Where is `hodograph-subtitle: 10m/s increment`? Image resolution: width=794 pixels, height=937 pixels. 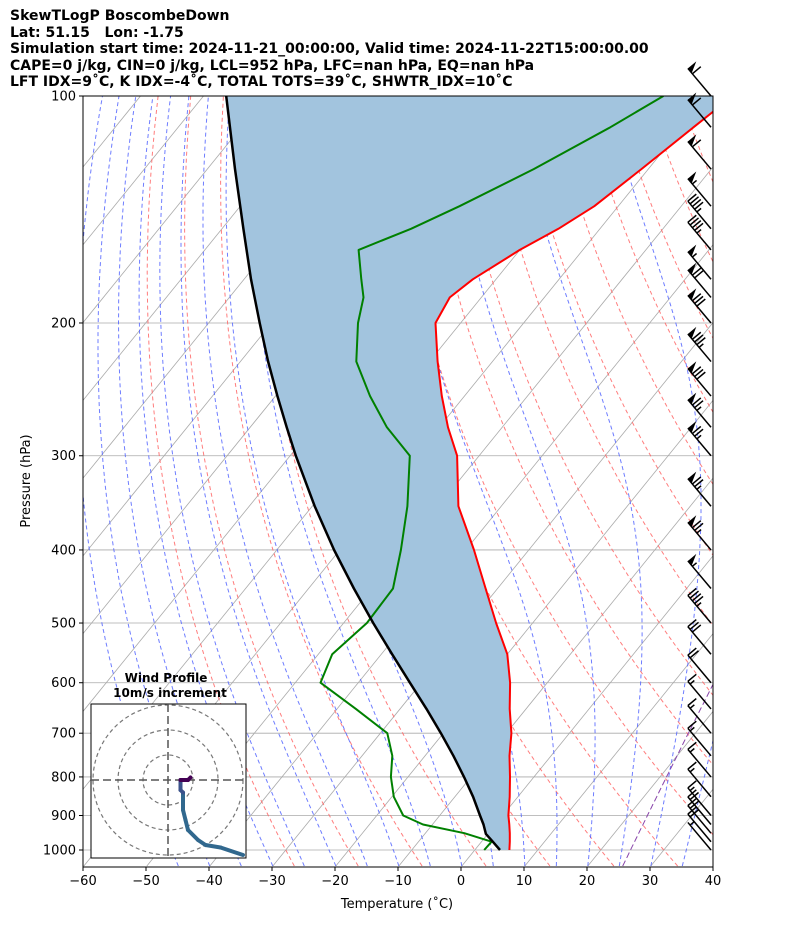 hodograph-subtitle: 10m/s increment is located at coordinates (170, 693).